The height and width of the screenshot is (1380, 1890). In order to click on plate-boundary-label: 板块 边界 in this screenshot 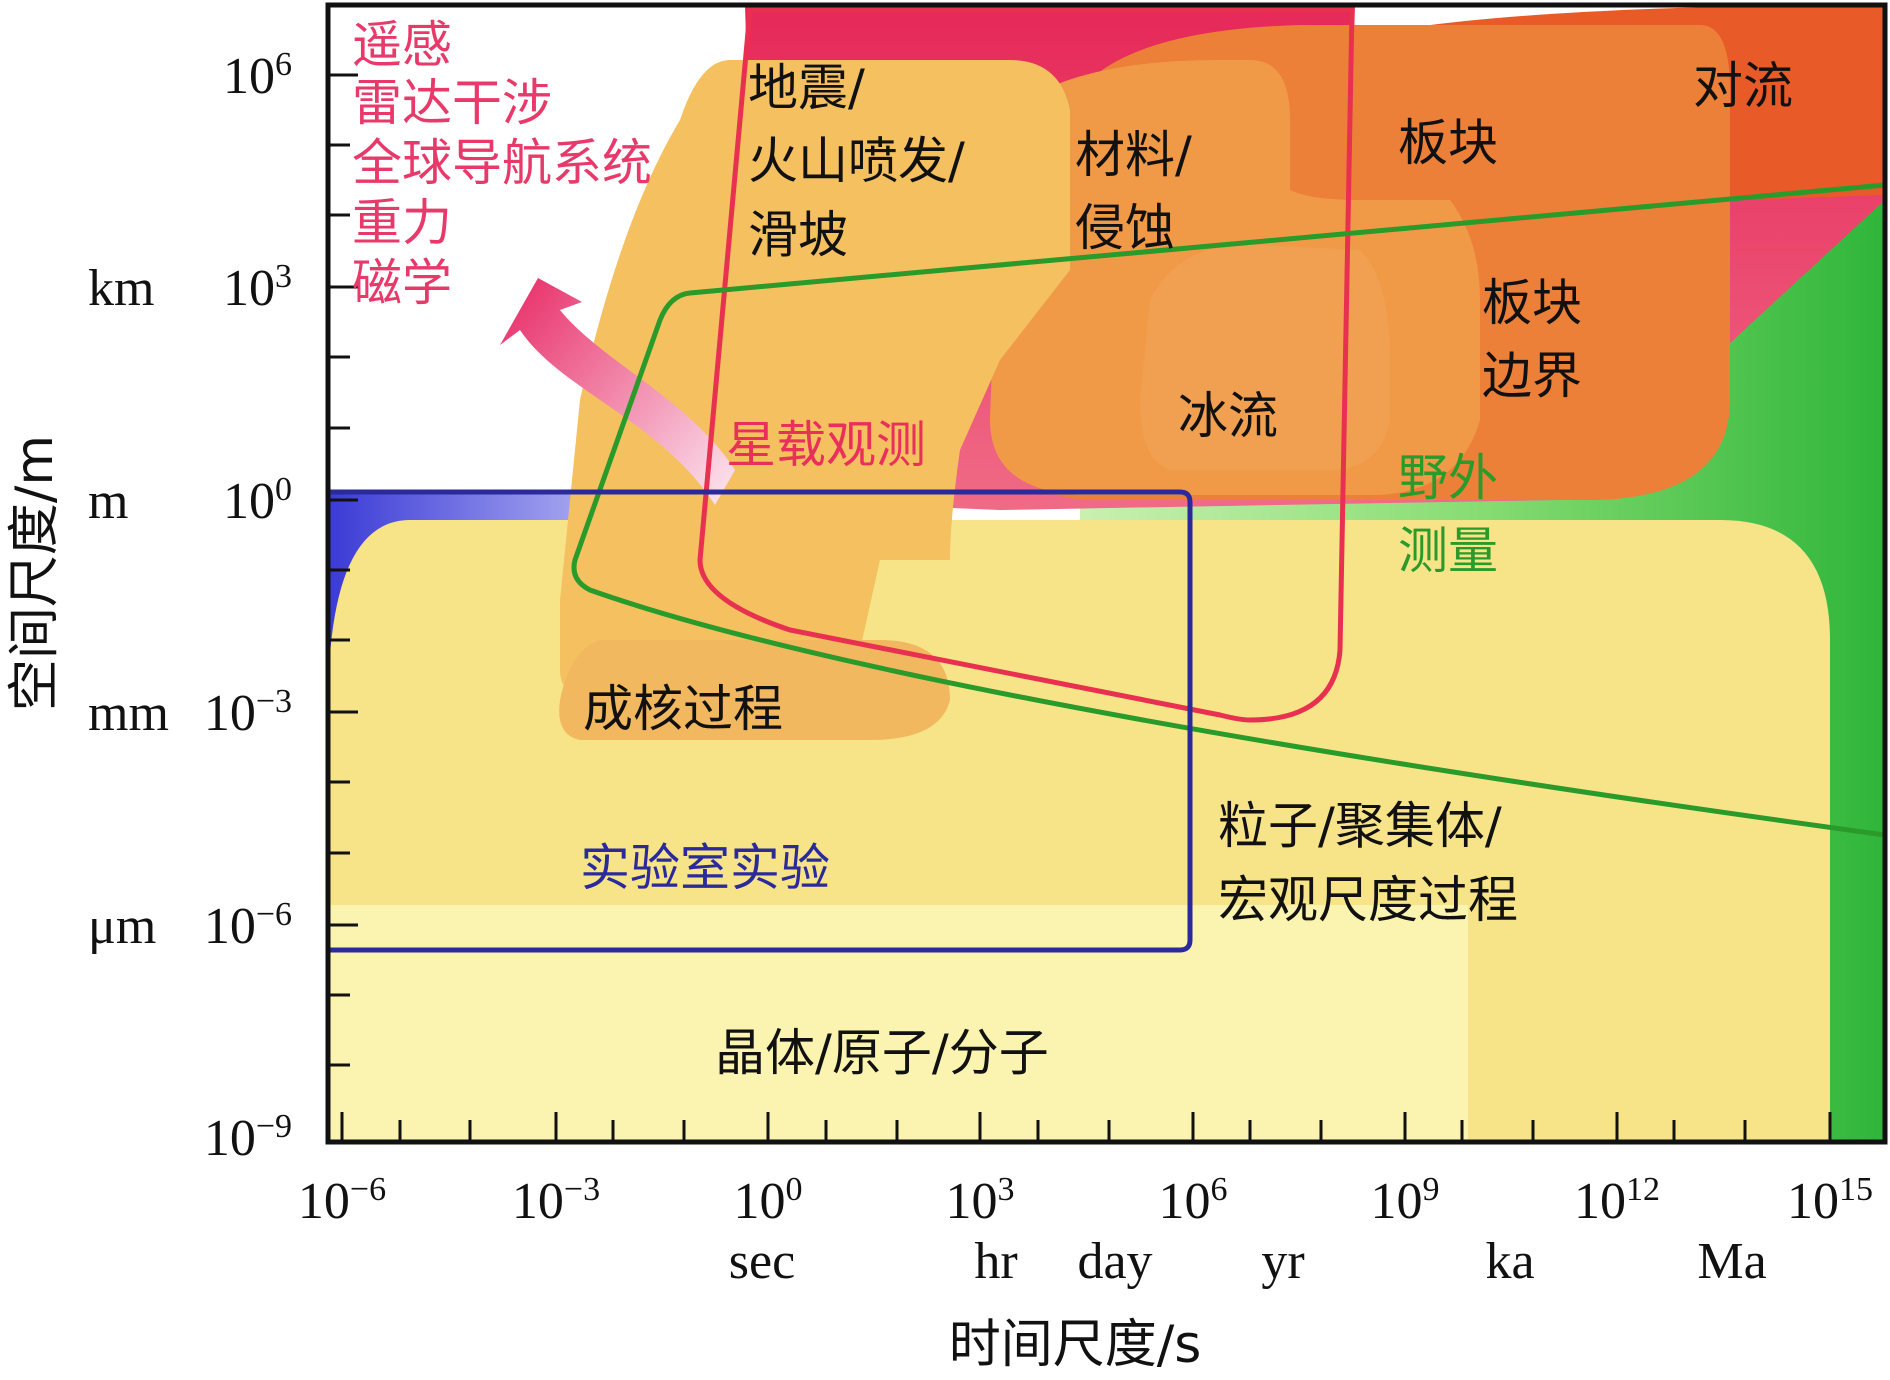, I will do `click(1532, 339)`.